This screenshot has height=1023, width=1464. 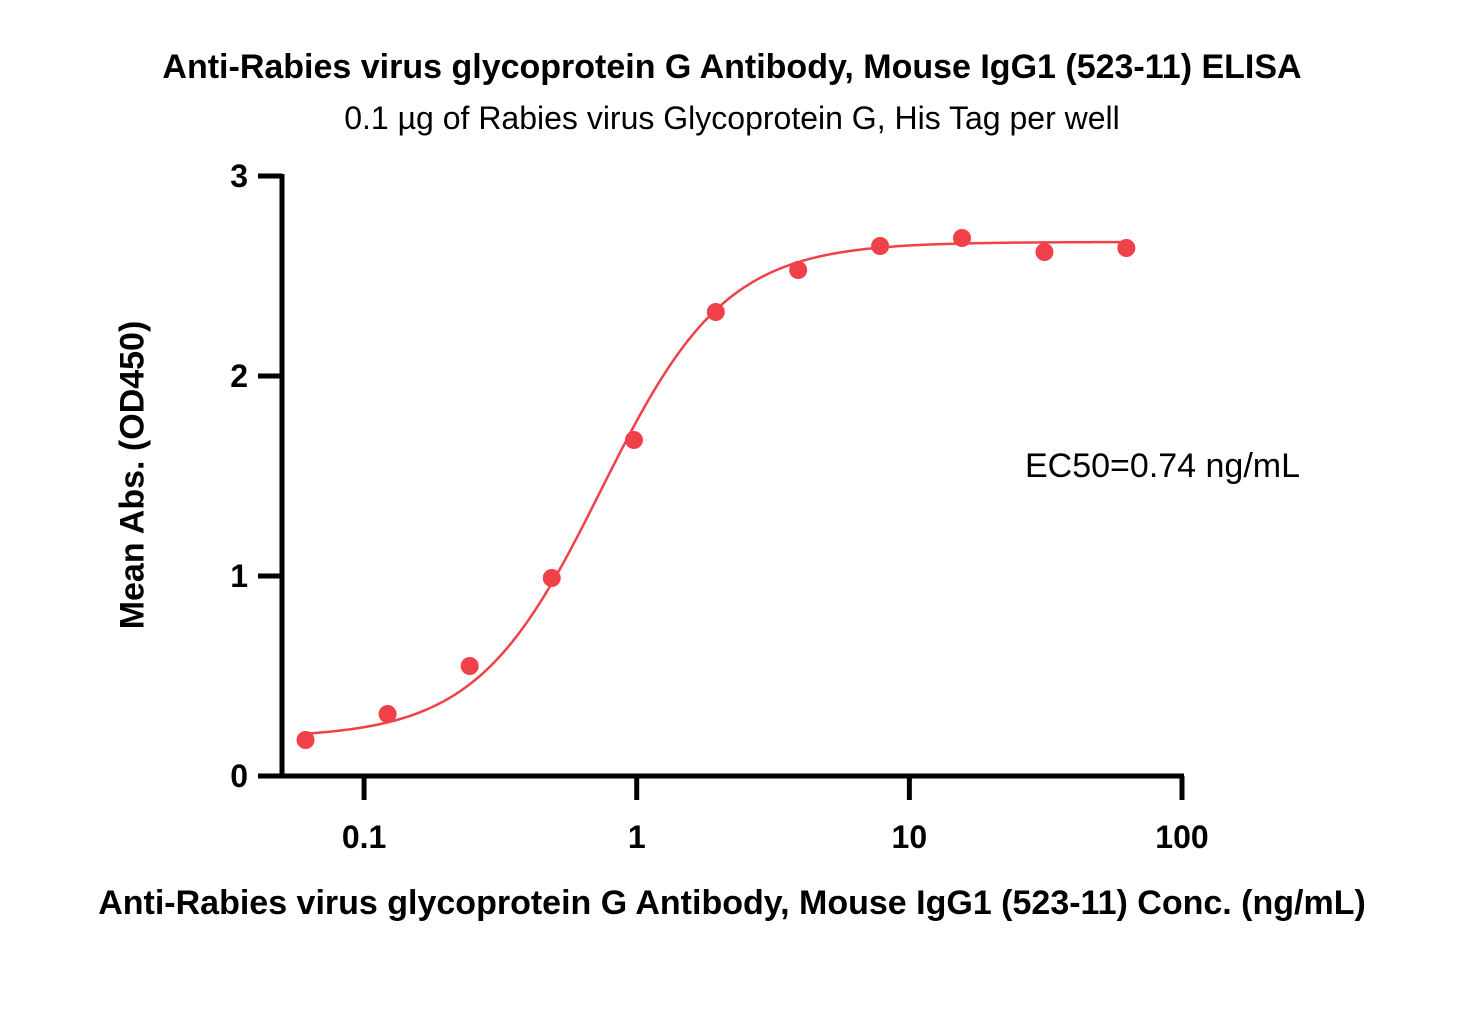 What do you see at coordinates (637, 837) in the screenshot?
I see `x-tick-label: 1` at bounding box center [637, 837].